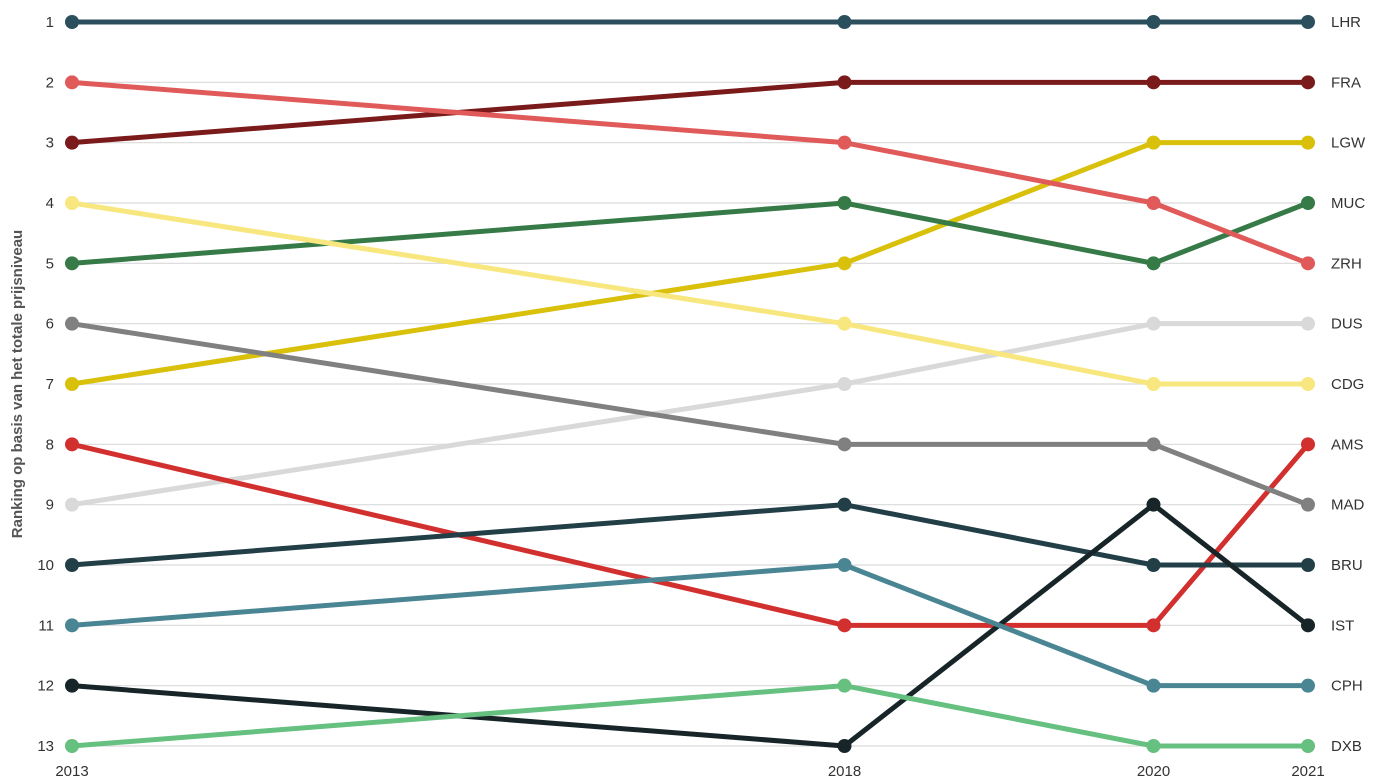  What do you see at coordinates (844, 625) in the screenshot?
I see `point-ams-2018` at bounding box center [844, 625].